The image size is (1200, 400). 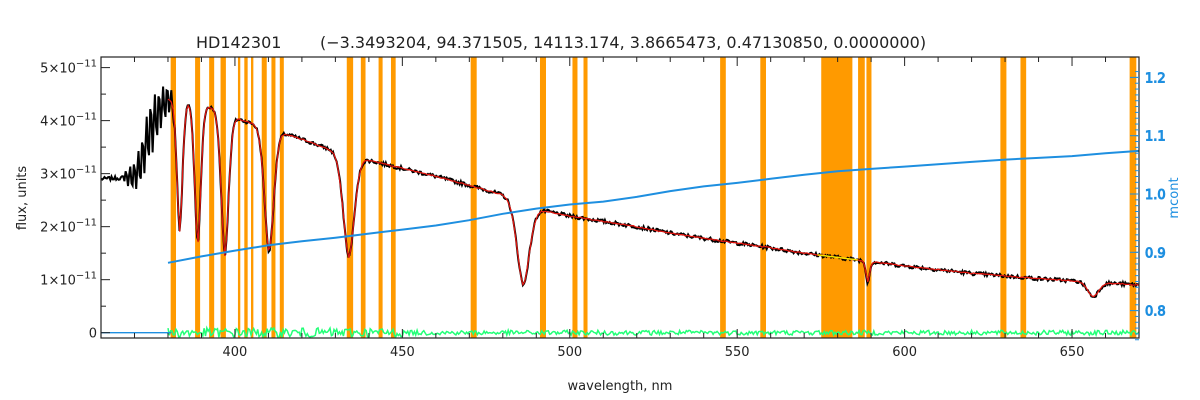 I want to click on x-tick-label: 450, so click(x=402, y=352).